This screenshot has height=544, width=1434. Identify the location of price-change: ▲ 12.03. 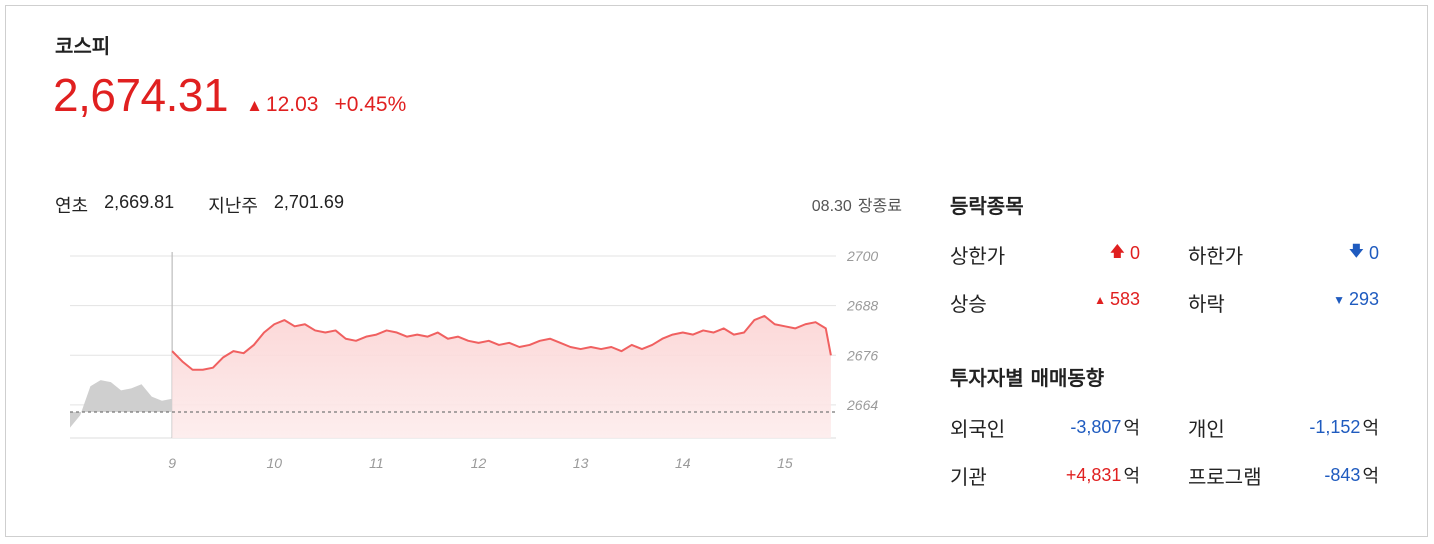
(282, 105).